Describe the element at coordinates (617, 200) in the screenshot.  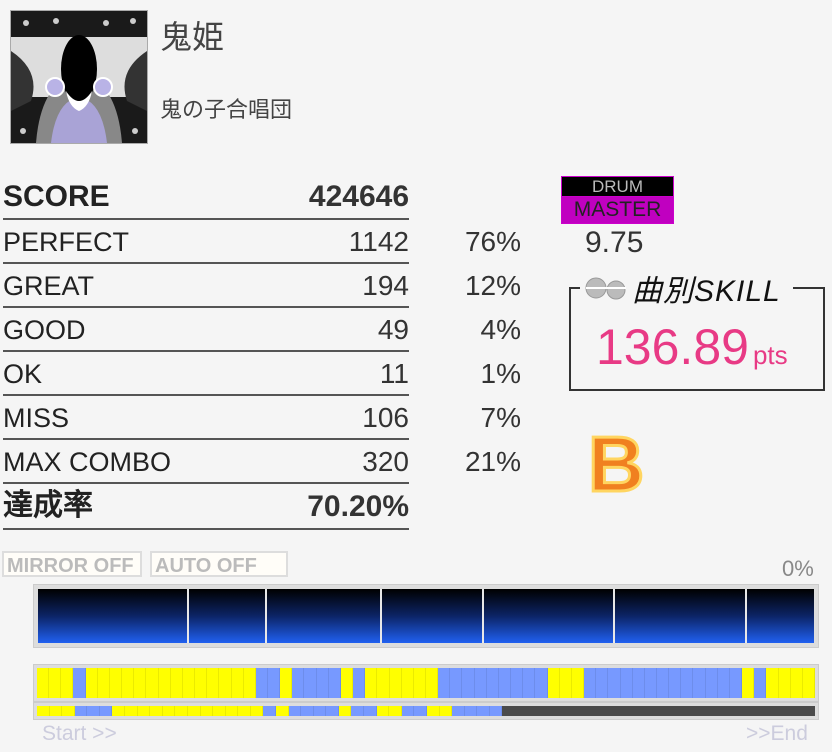
I see `difficulty-badge: DRUM MASTER` at that location.